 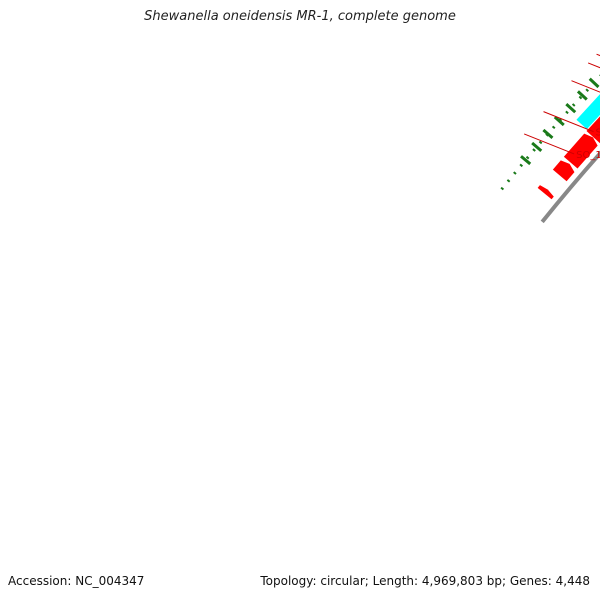 I want to click on gene-label: SO_1428, so click(x=598, y=133).